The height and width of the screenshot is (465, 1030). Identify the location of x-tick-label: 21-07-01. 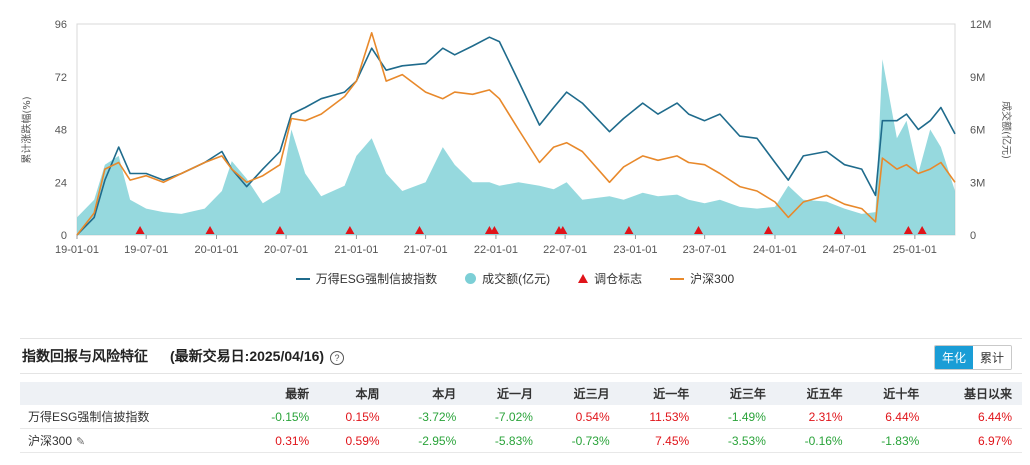
(426, 250).